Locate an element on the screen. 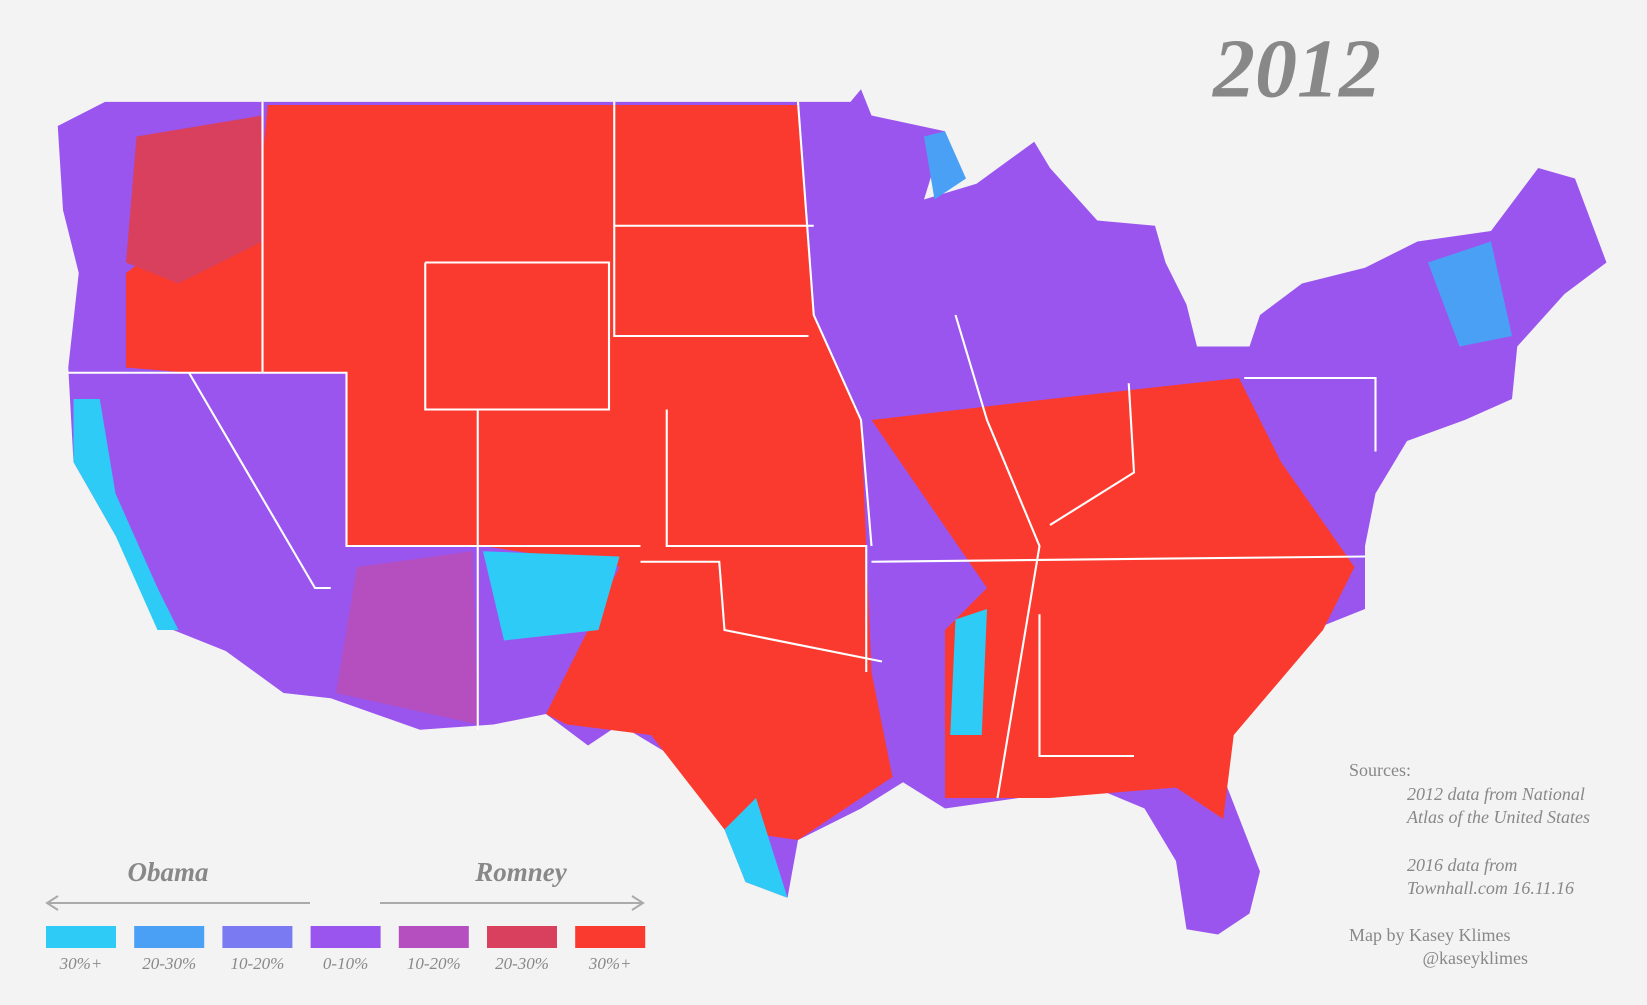 The width and height of the screenshot is (1647, 1005). source-line: 2012 data from National is located at coordinates (1496, 794).